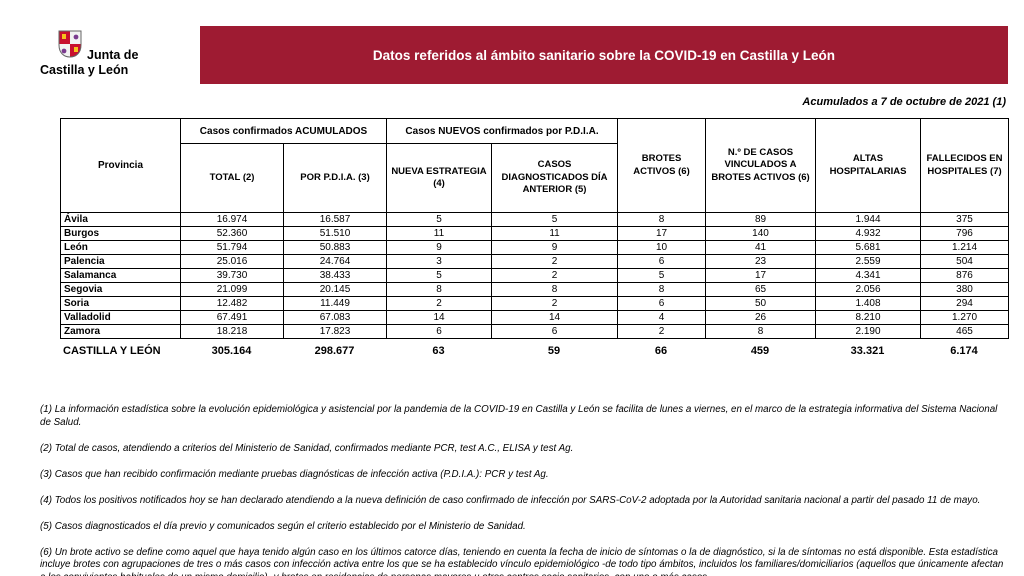 Image resolution: width=1024 pixels, height=576 pixels. I want to click on cell-por-pdia: 50.883, so click(335, 247).